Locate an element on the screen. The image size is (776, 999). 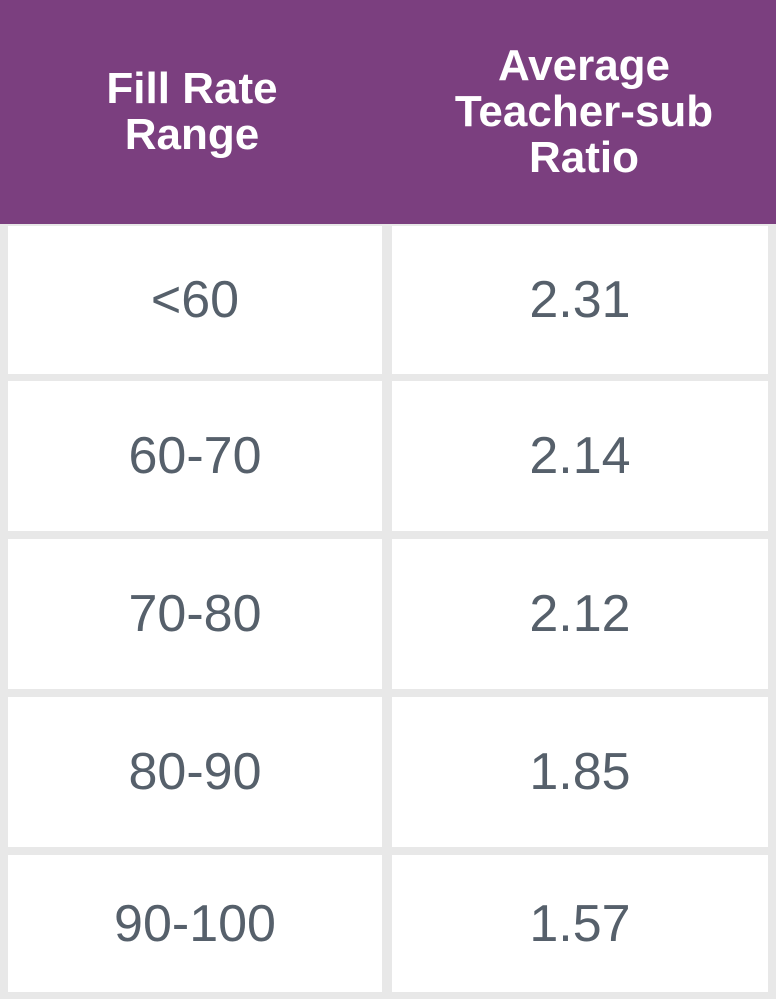
fill-rate-cell: 60-70 is located at coordinates (195, 456).